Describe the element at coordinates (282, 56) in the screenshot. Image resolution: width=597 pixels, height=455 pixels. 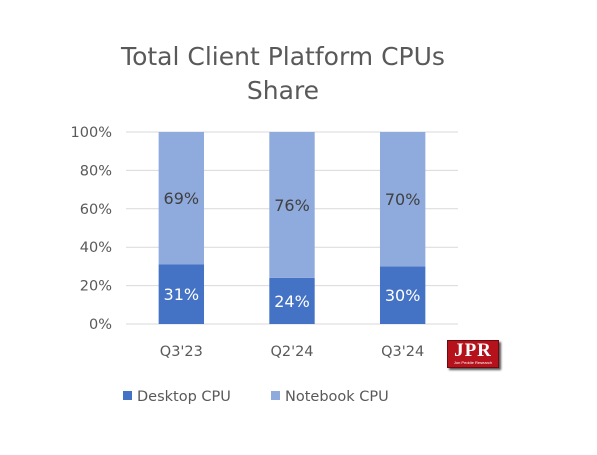
I see `chart-title-line-1: Total Client Platform CPUs` at that location.